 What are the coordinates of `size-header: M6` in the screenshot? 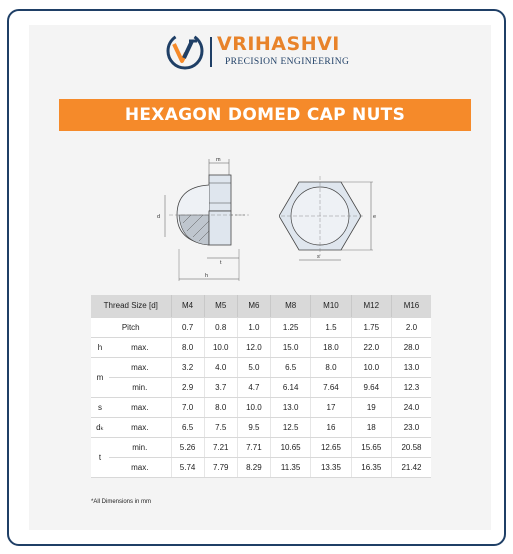 It's located at (253, 306).